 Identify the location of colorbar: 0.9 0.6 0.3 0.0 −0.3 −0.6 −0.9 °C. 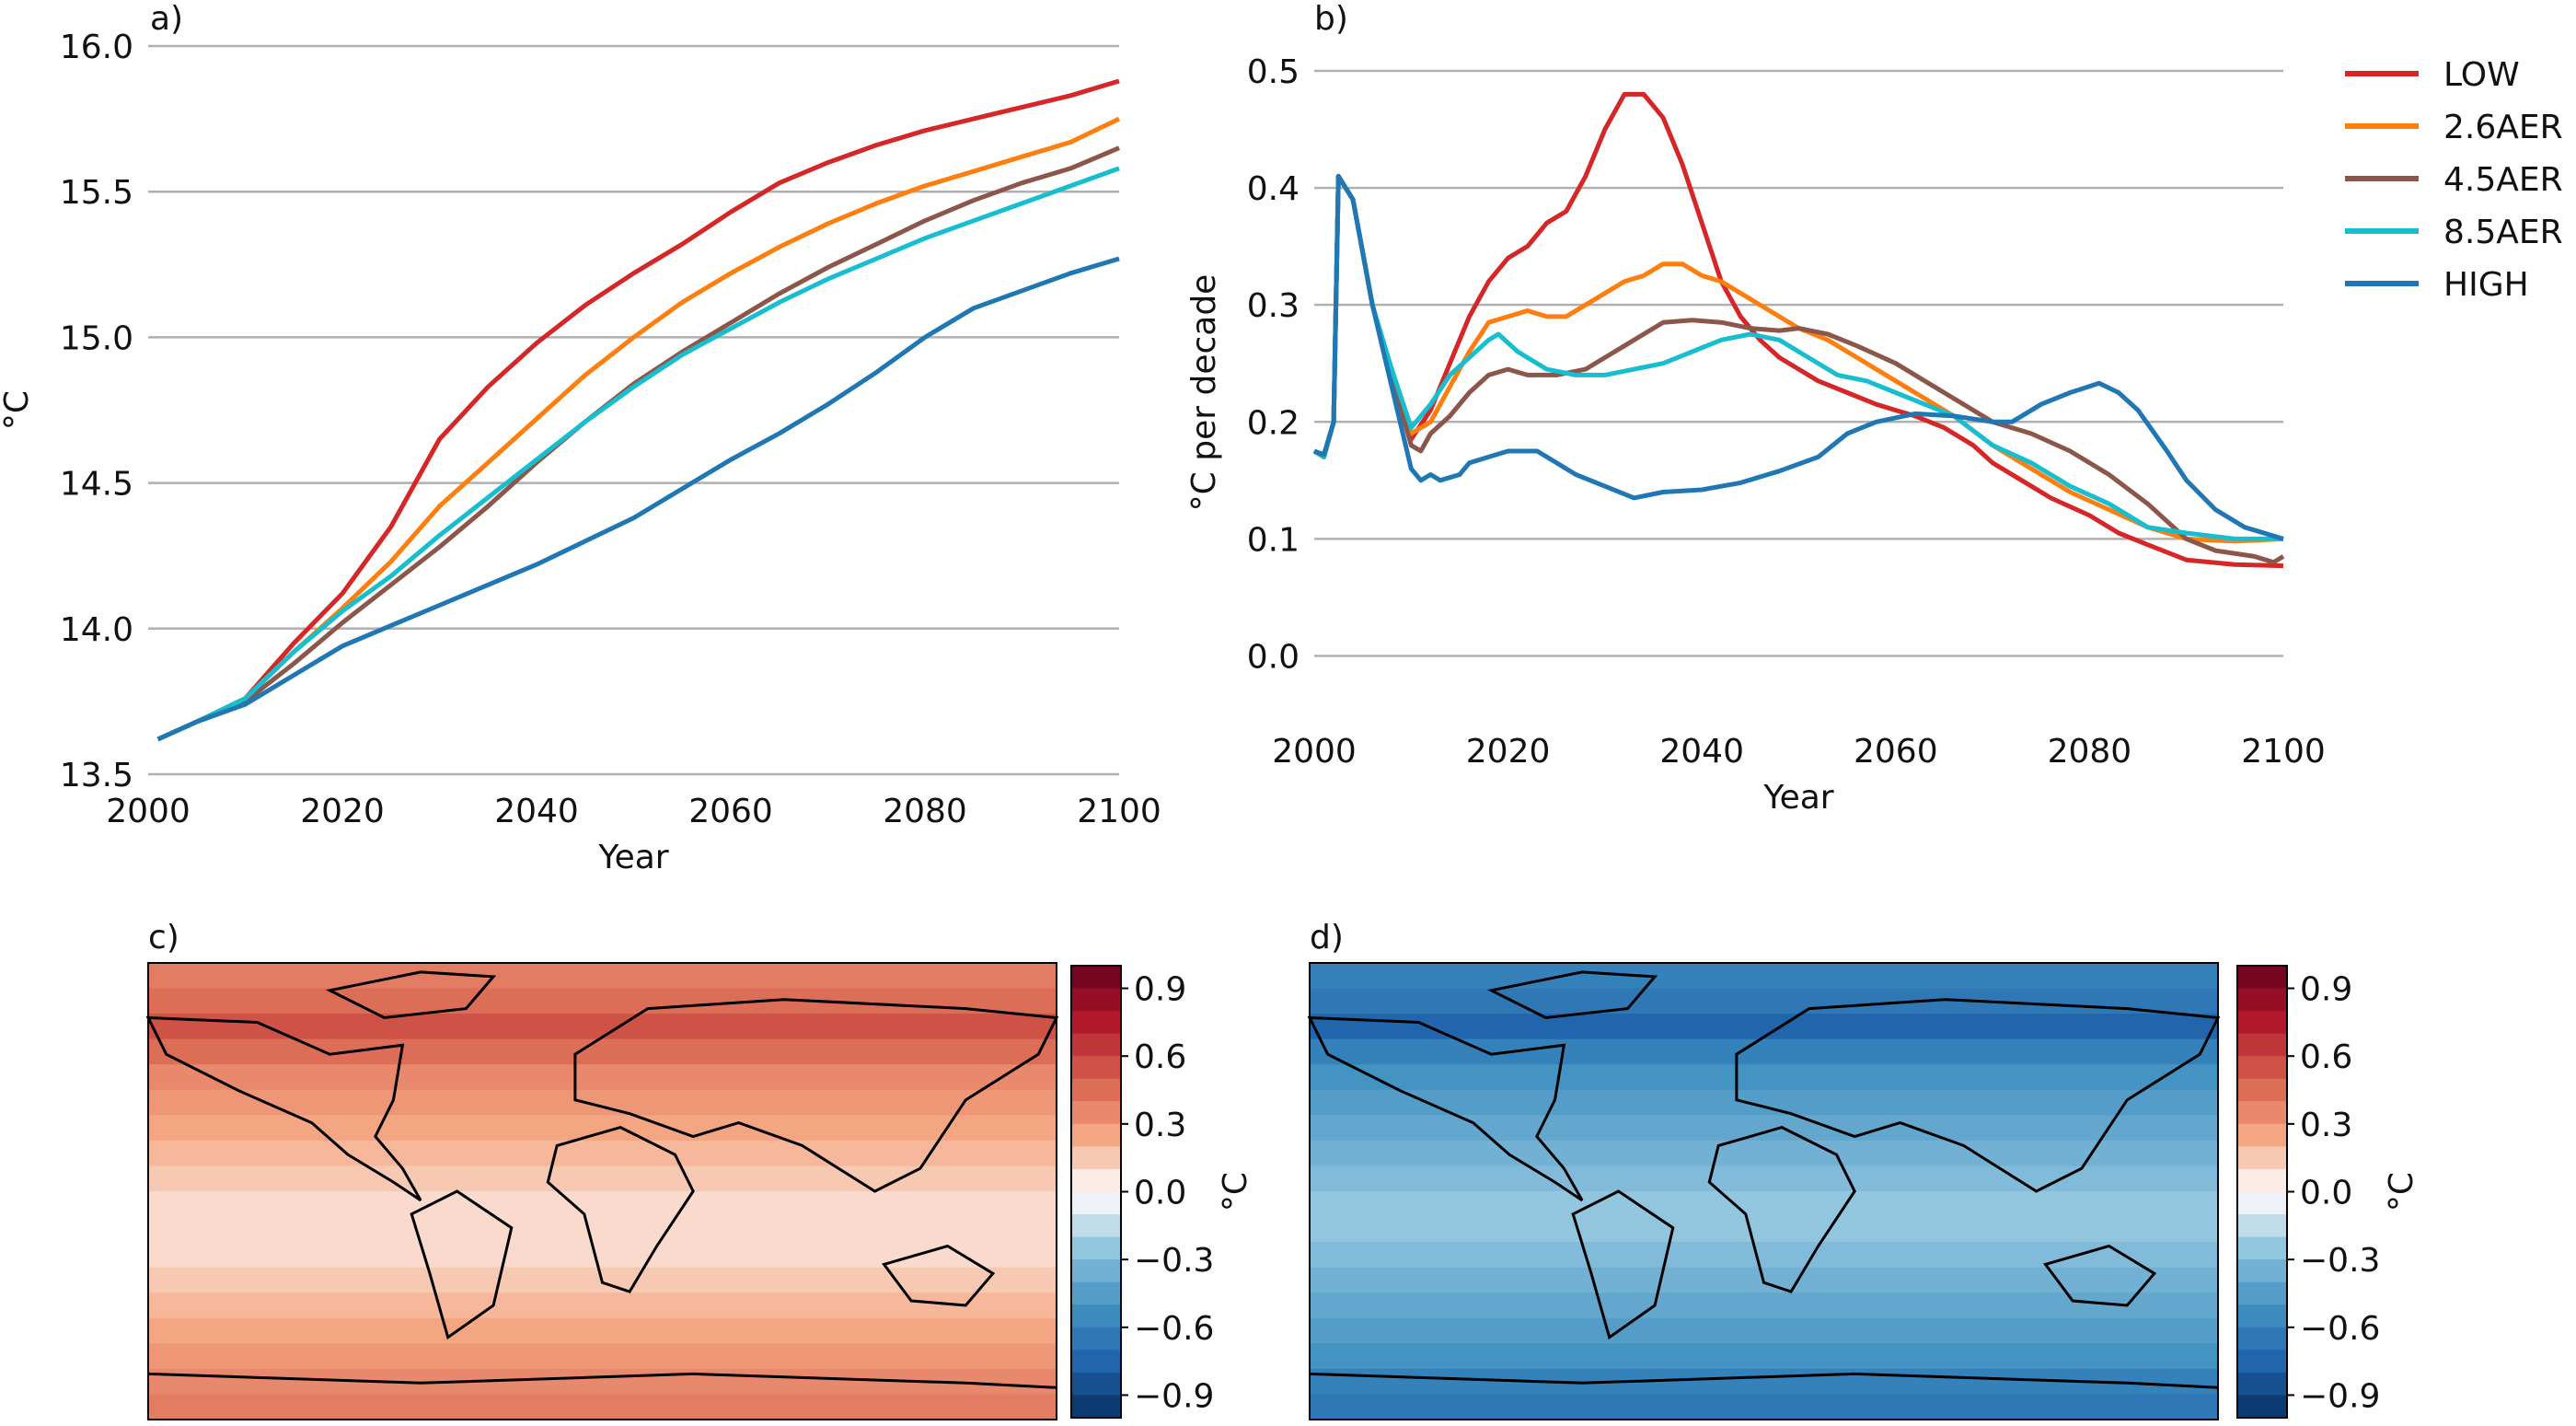
(2328, 1192).